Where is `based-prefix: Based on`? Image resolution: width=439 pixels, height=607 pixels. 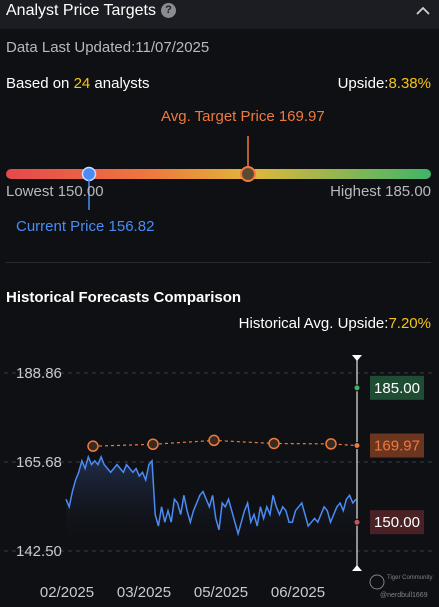 based-prefix: Based on is located at coordinates (40, 83).